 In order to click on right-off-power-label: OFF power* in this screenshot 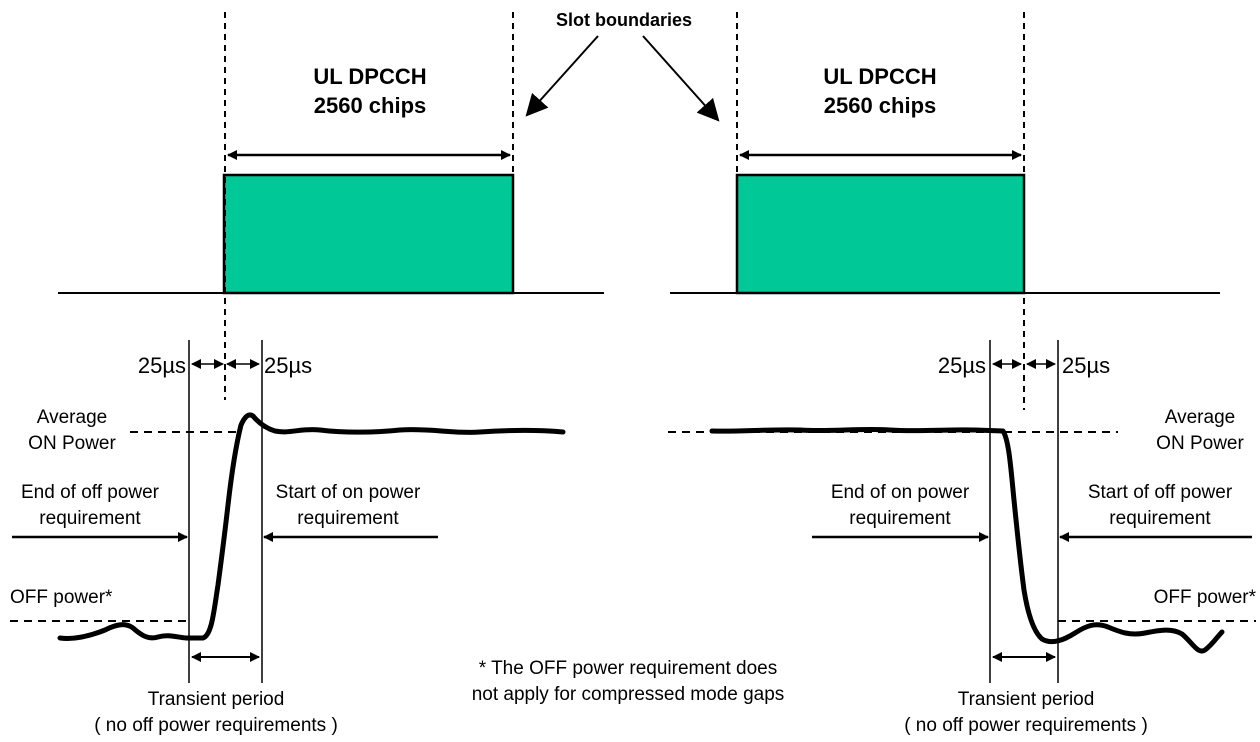, I will do `click(1205, 597)`.